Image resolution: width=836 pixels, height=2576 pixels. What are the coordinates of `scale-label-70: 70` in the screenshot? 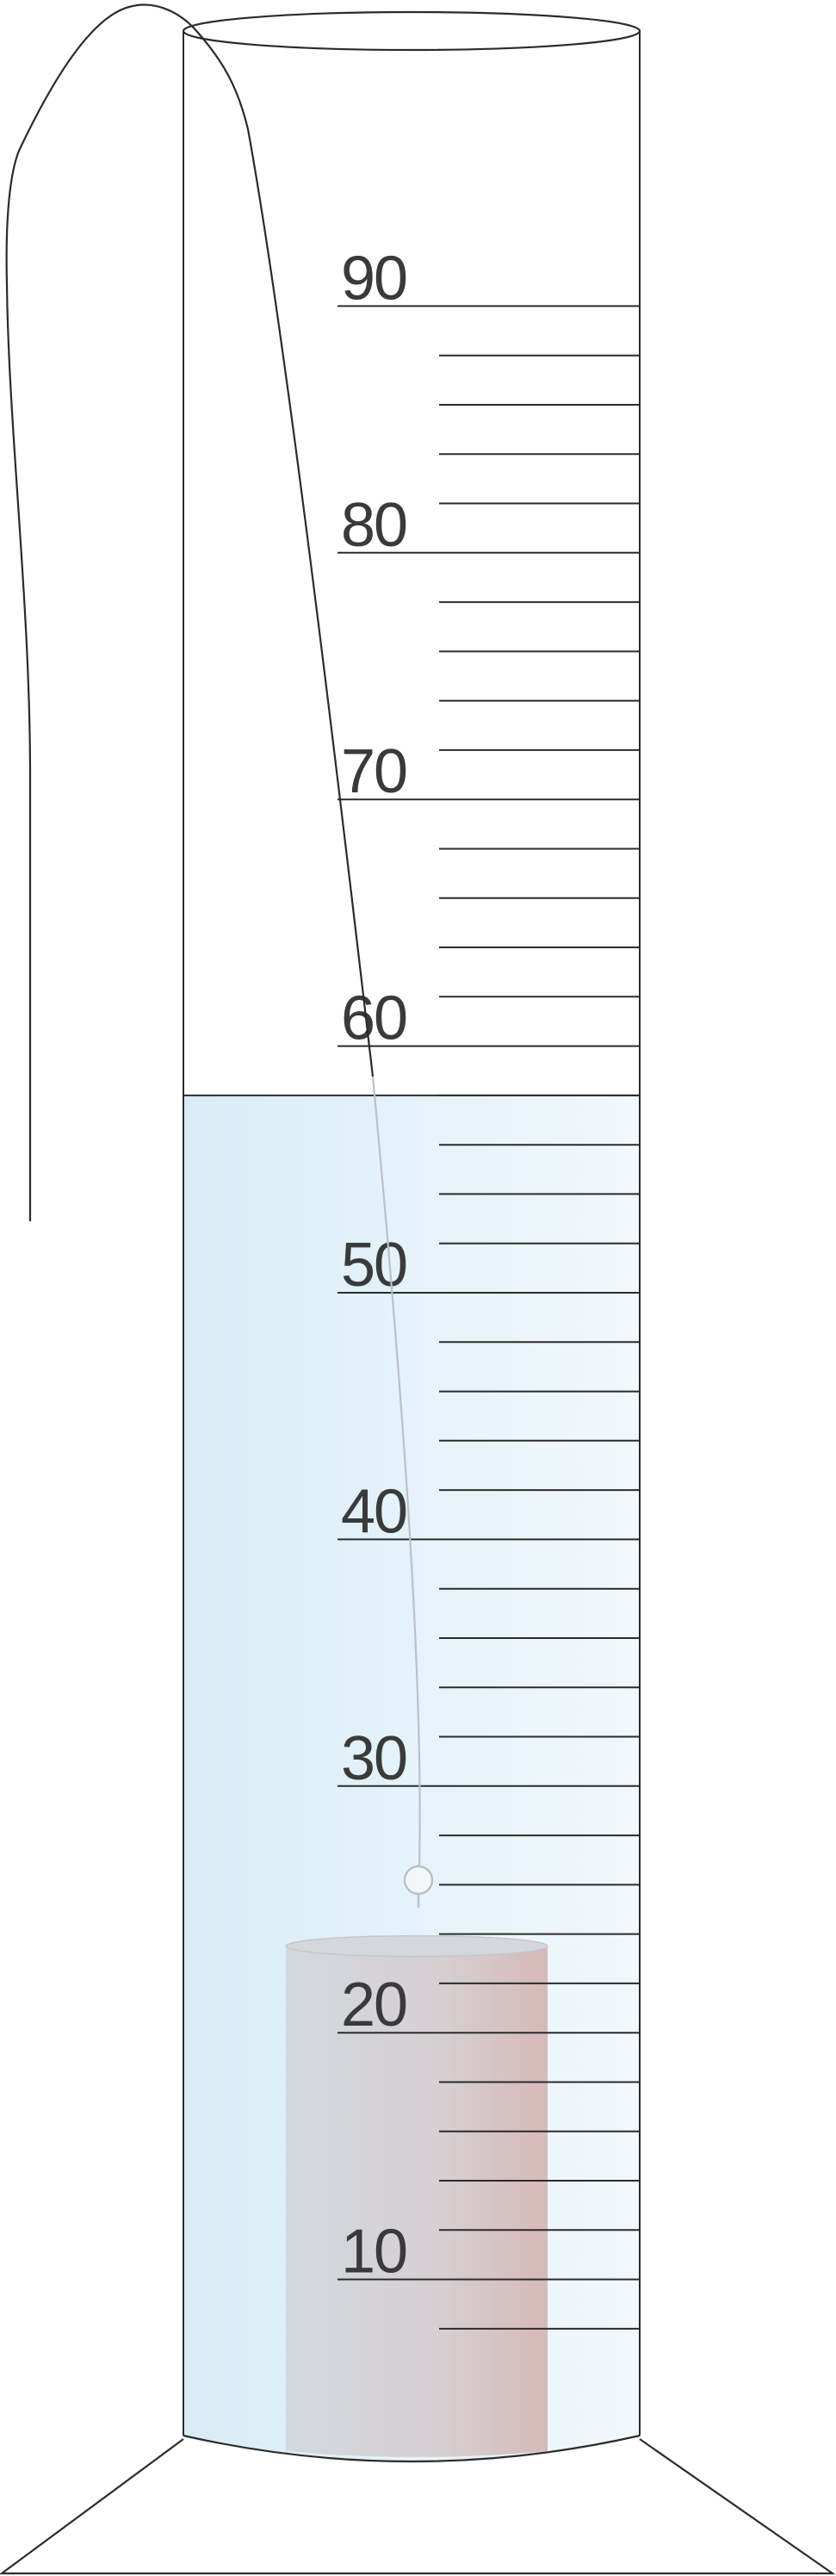 It's located at (373, 771).